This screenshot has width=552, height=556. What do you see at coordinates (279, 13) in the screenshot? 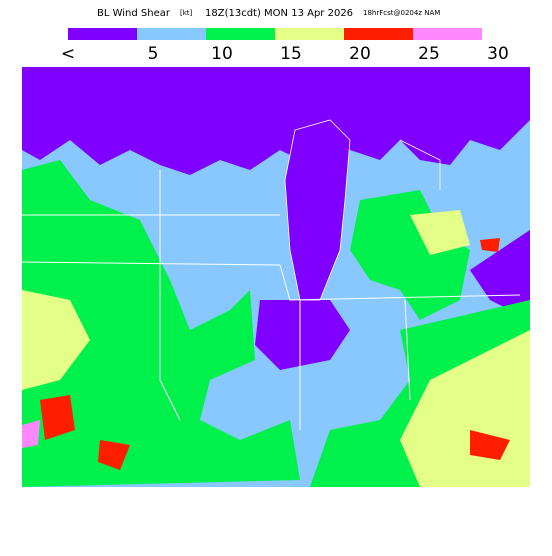
I see `valid-time: 18Z(13cdt) MON 13 Apr 2026` at bounding box center [279, 13].